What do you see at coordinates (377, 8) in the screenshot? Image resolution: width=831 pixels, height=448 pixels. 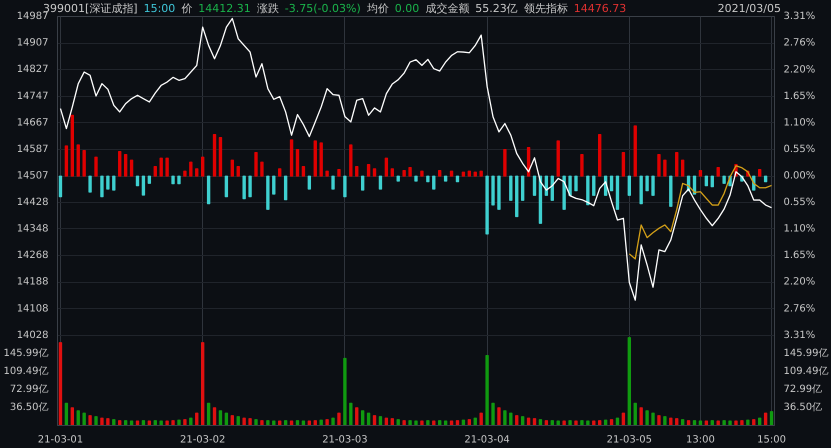 I see `text: 均价` at bounding box center [377, 8].